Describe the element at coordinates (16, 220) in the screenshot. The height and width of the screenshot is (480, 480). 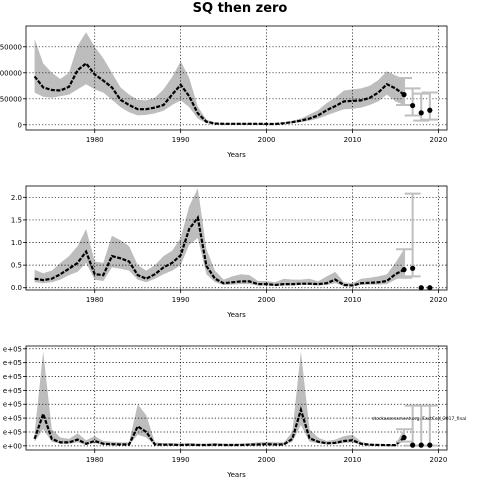
I see `y-tick-label: 1.5` at that location.